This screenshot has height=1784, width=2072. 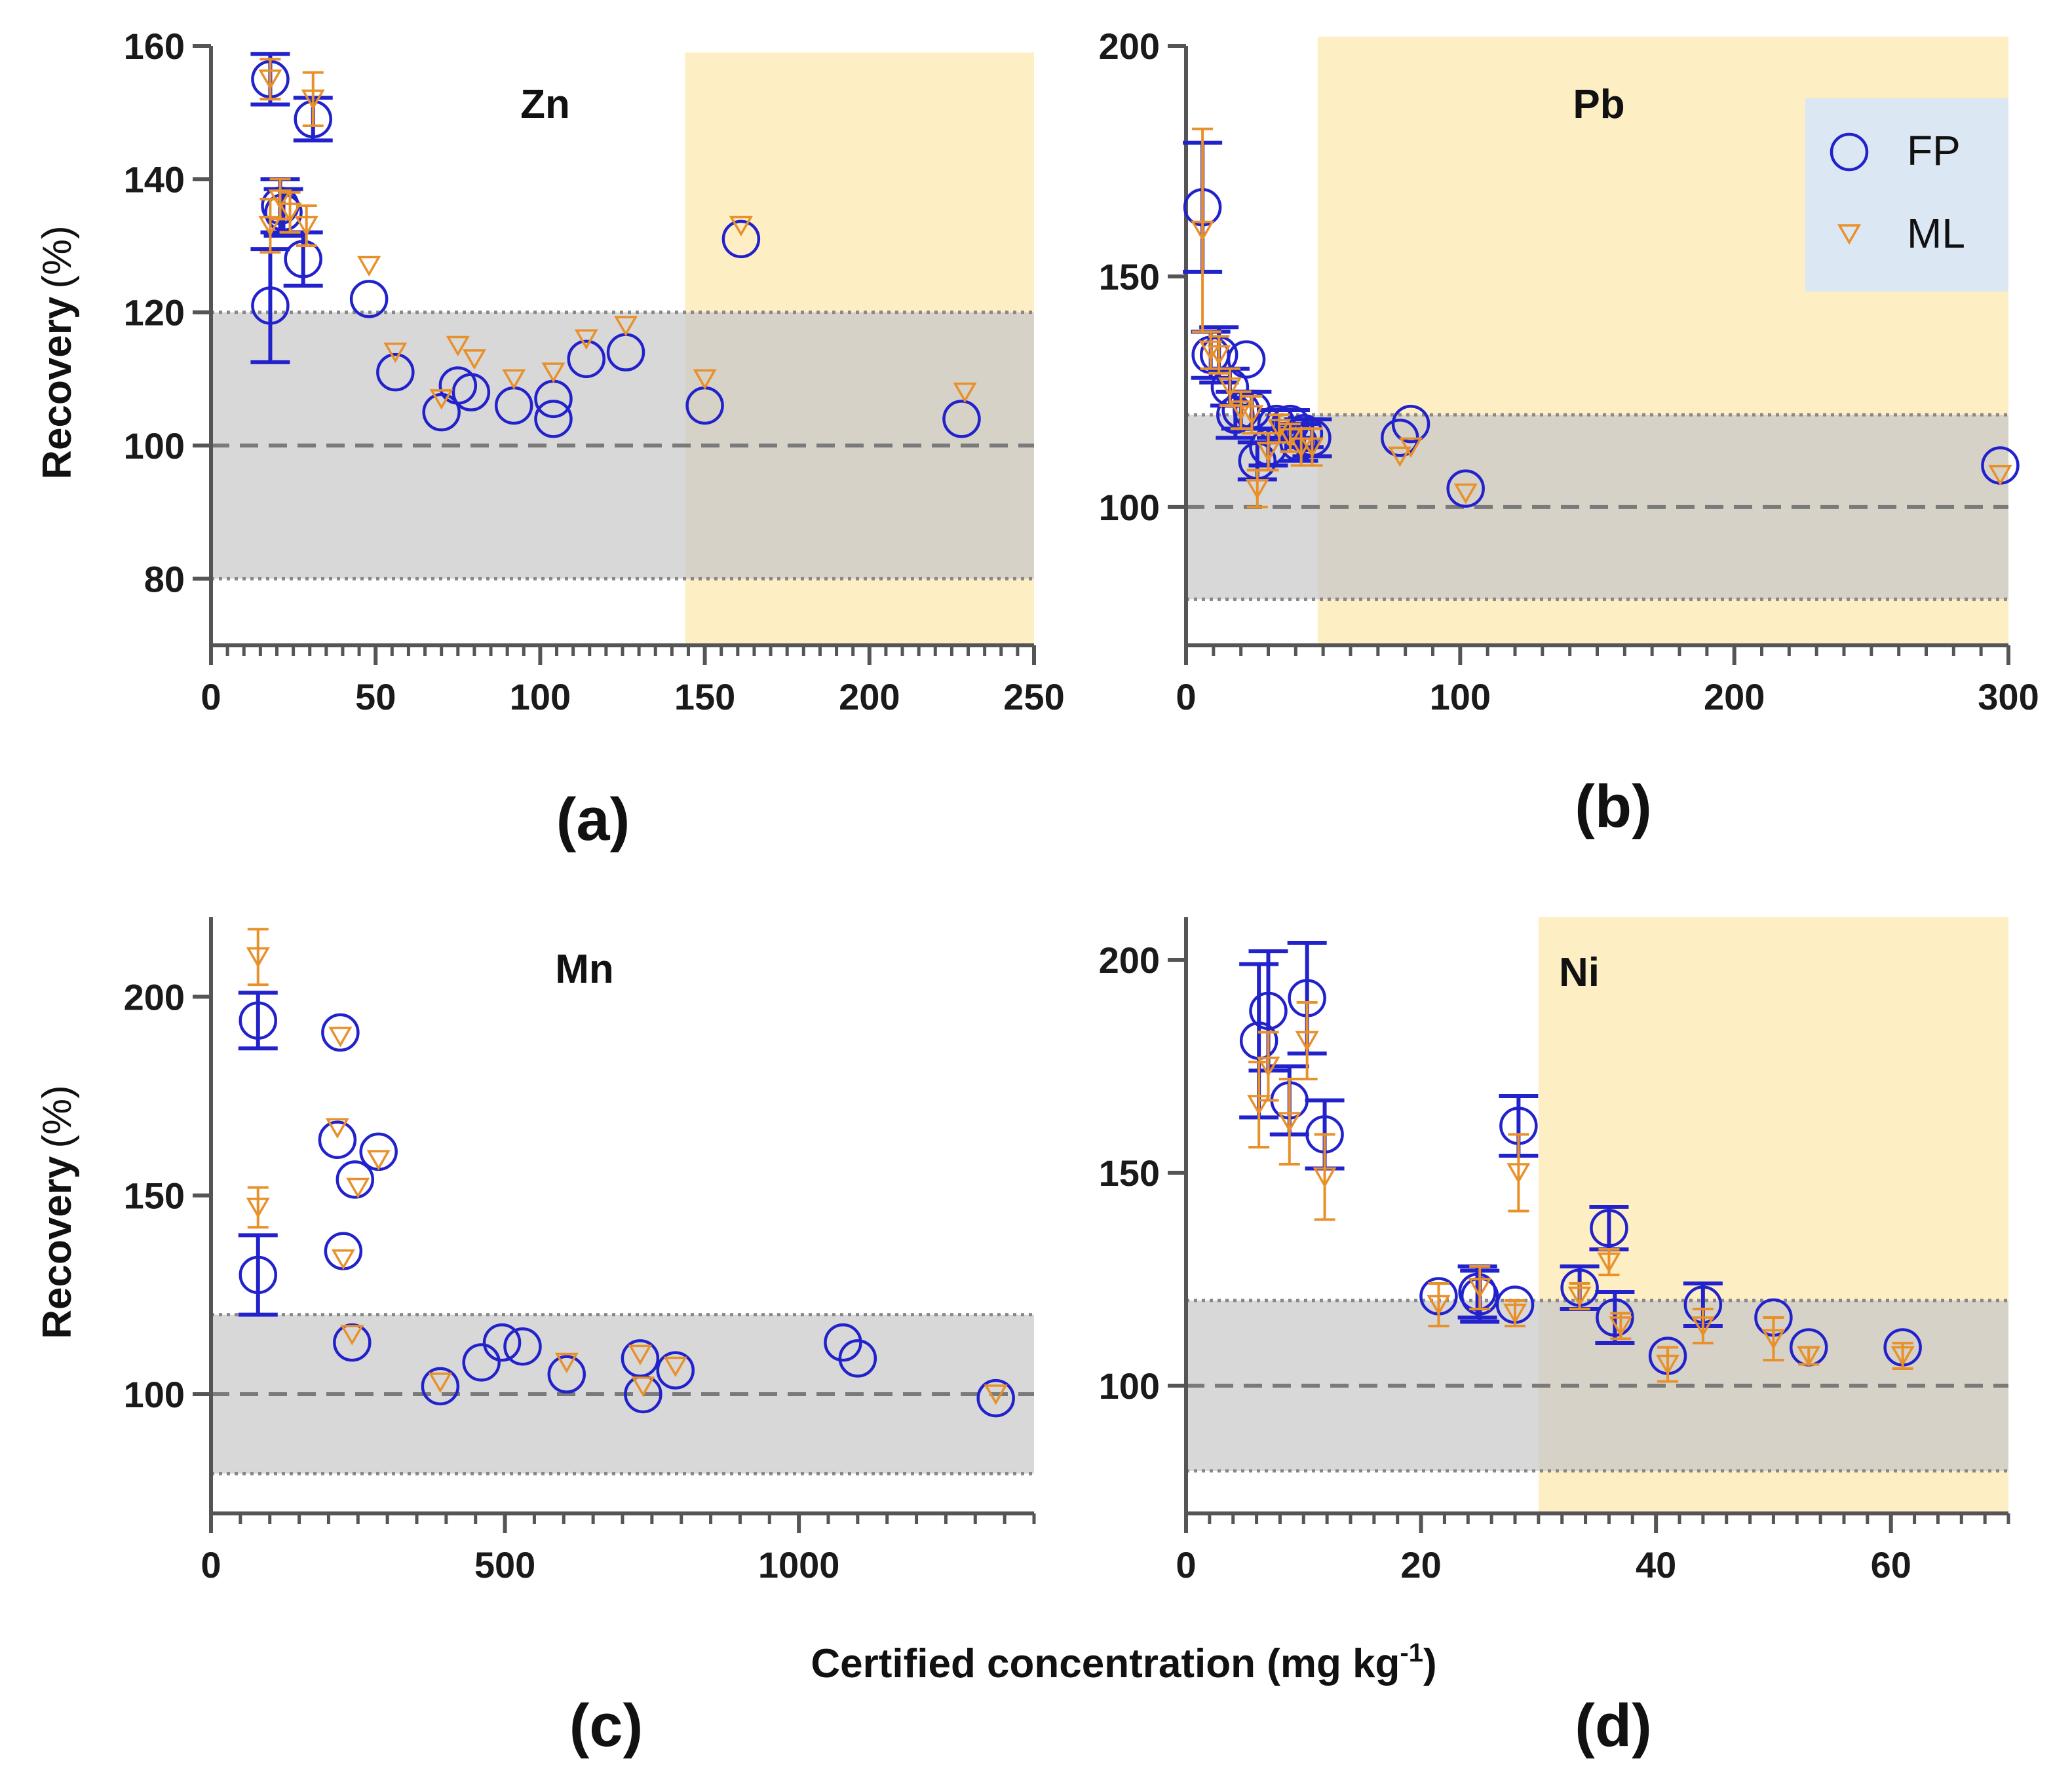 What do you see at coordinates (1613, 806) in the screenshot?
I see `panel-label: (b)` at bounding box center [1613, 806].